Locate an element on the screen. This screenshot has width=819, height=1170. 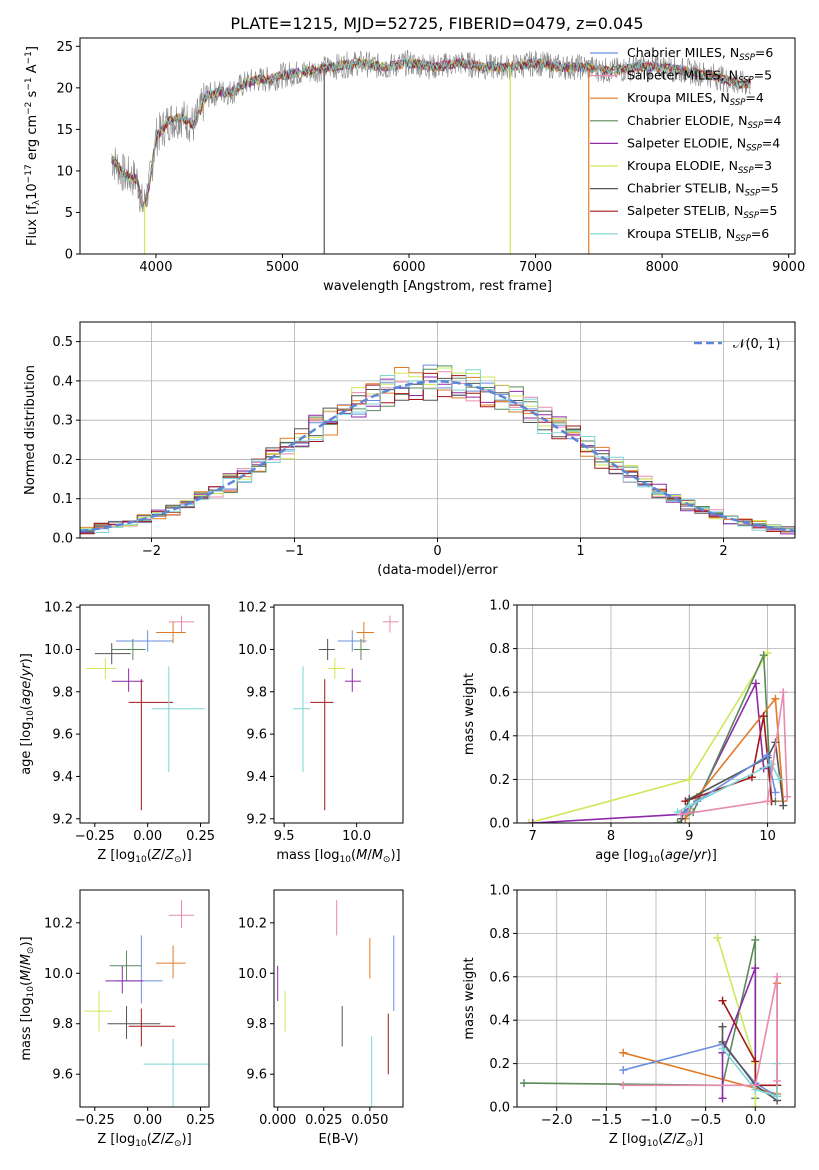
legend-label-suffix: =3 is located at coordinates (763, 165).